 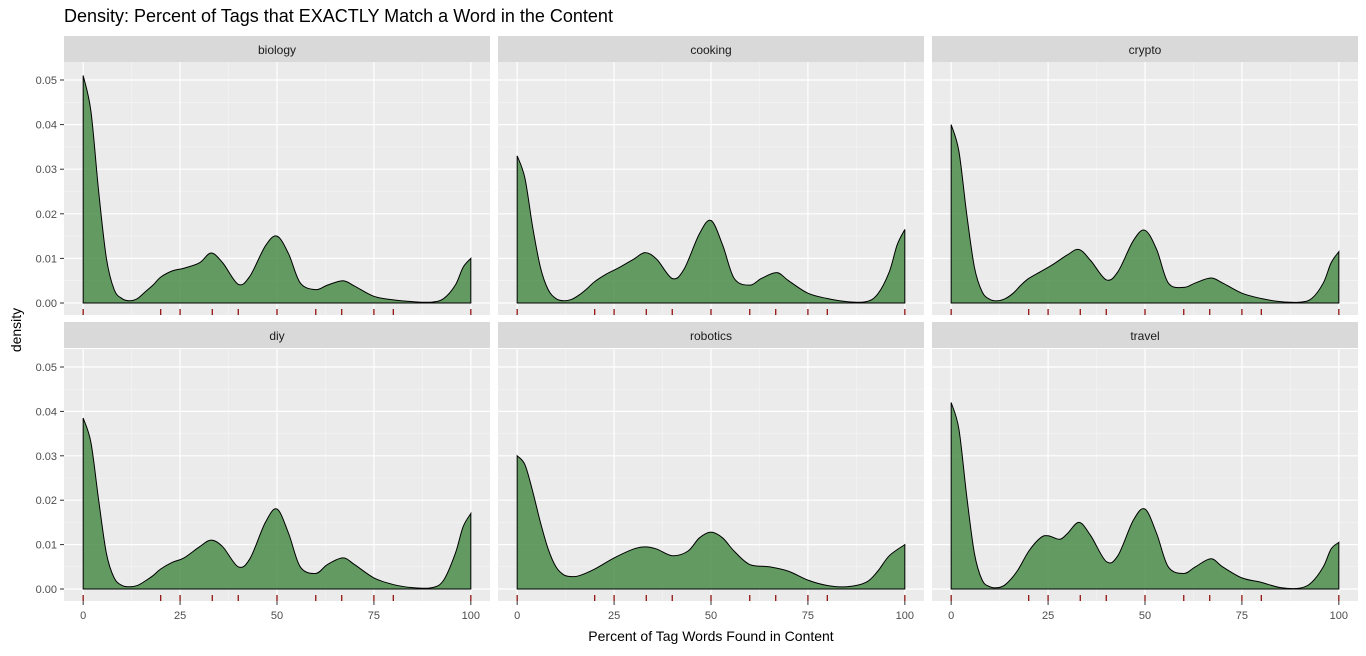 I want to click on panel-cooking: cooking, so click(x=711, y=175).